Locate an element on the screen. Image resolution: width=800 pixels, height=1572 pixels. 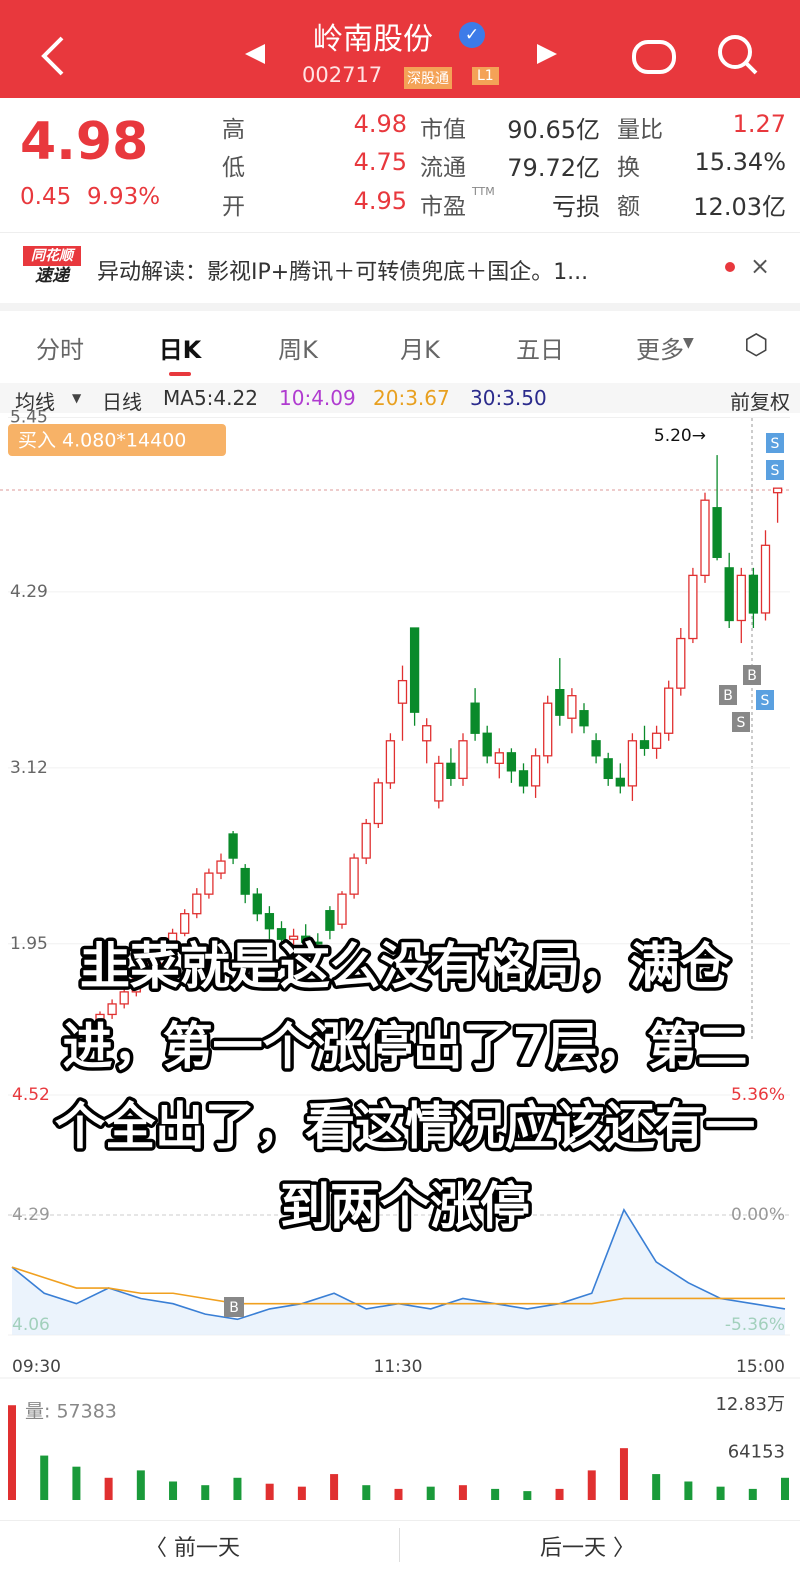
caption-line: 个全出了，看这情况应该还有一 is located at coordinates (405, 1127).